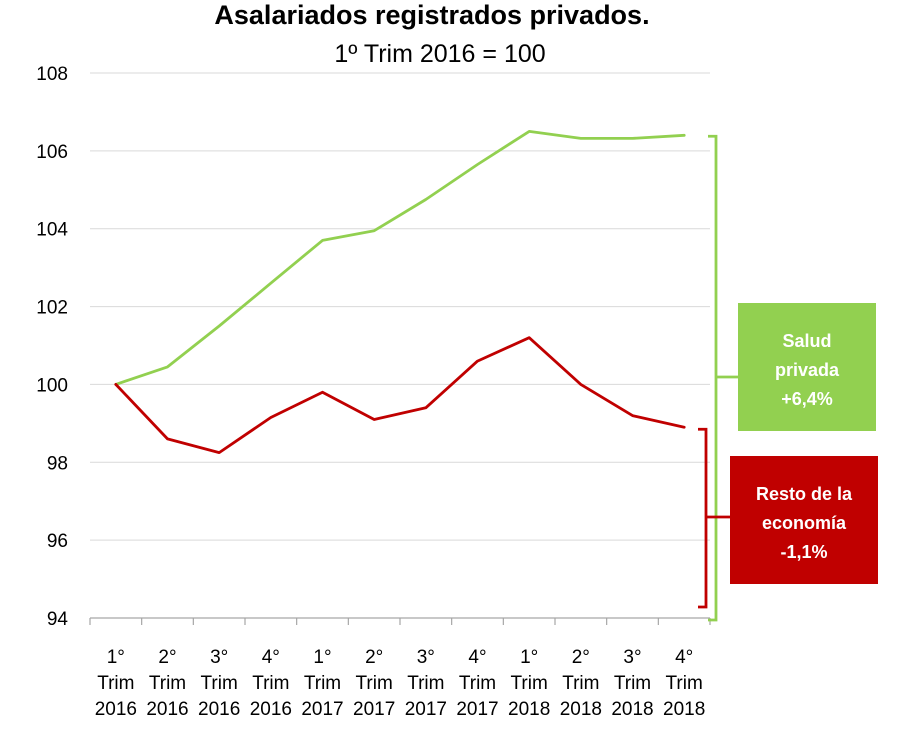 This screenshot has width=900, height=740. I want to click on x-tick-label: 4° Trim 2016, so click(271, 683).